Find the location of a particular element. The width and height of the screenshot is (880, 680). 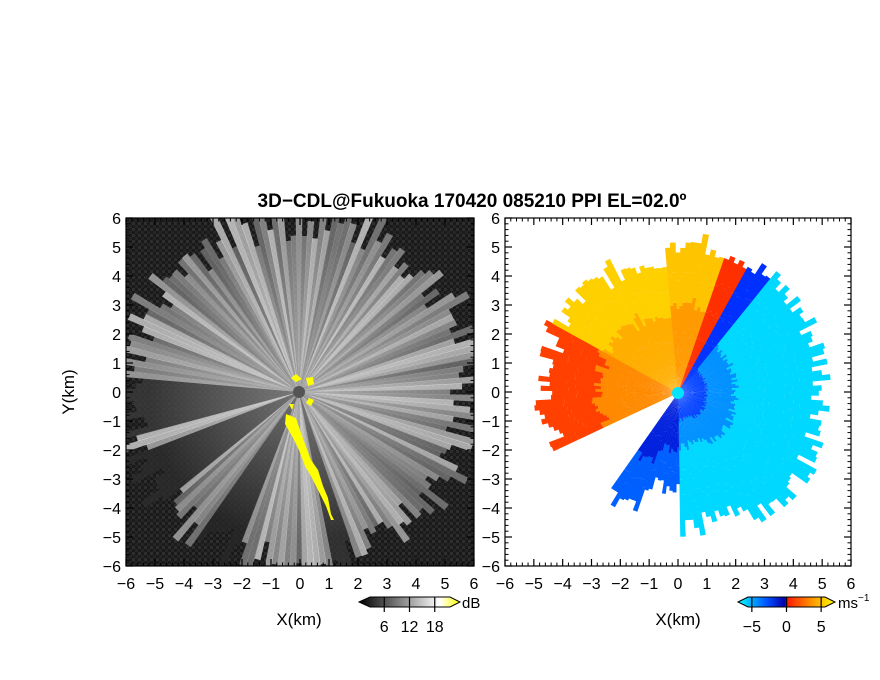

x-tick-label: −6 is located at coordinates (505, 584).